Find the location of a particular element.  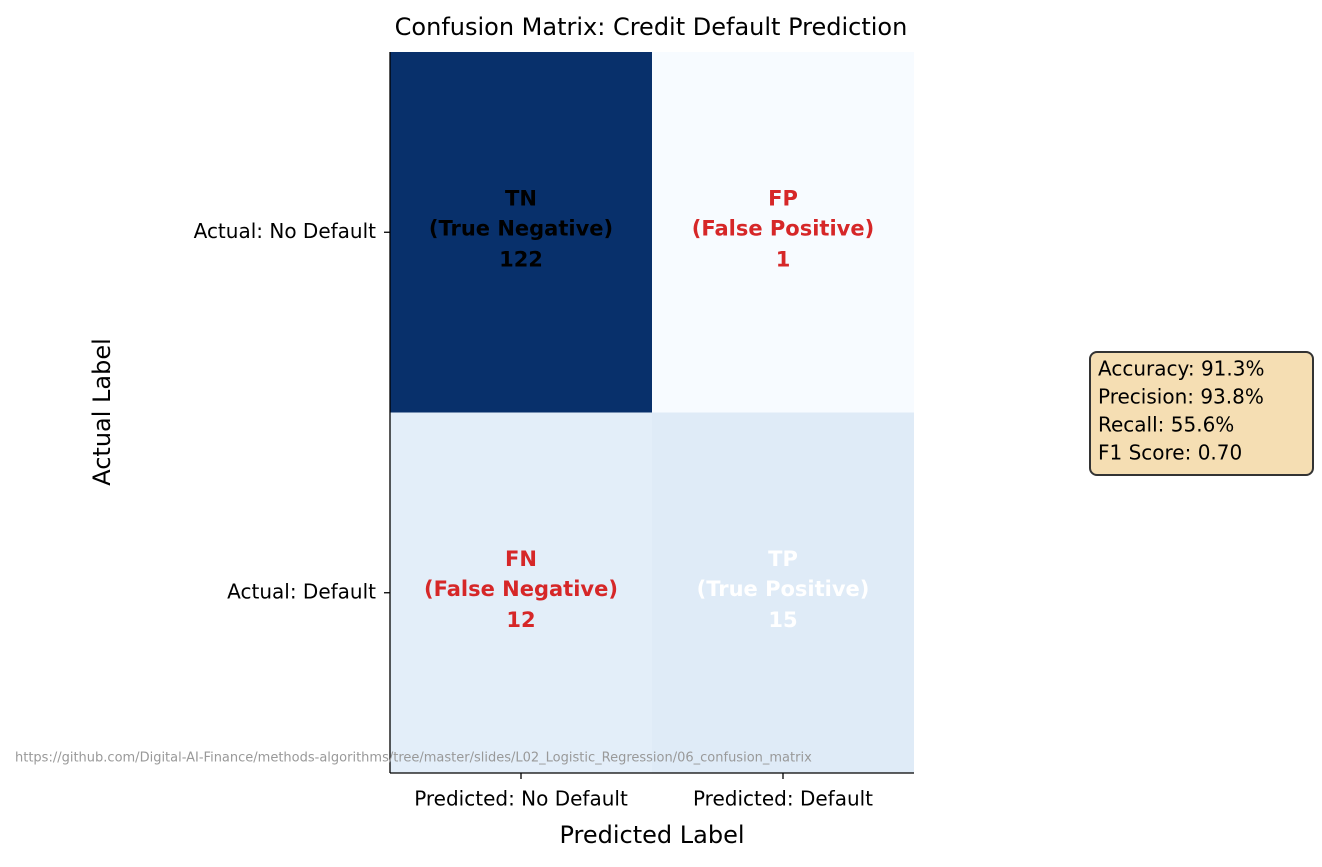

cell-name: (True Positive) is located at coordinates (783, 589).